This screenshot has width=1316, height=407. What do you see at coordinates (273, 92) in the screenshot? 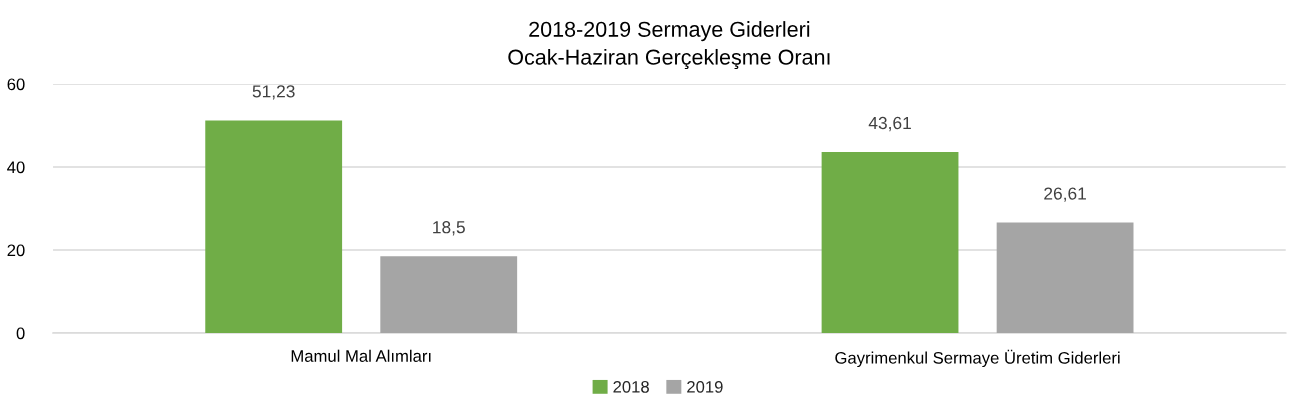
I see `data-label: 51,23` at bounding box center [273, 92].